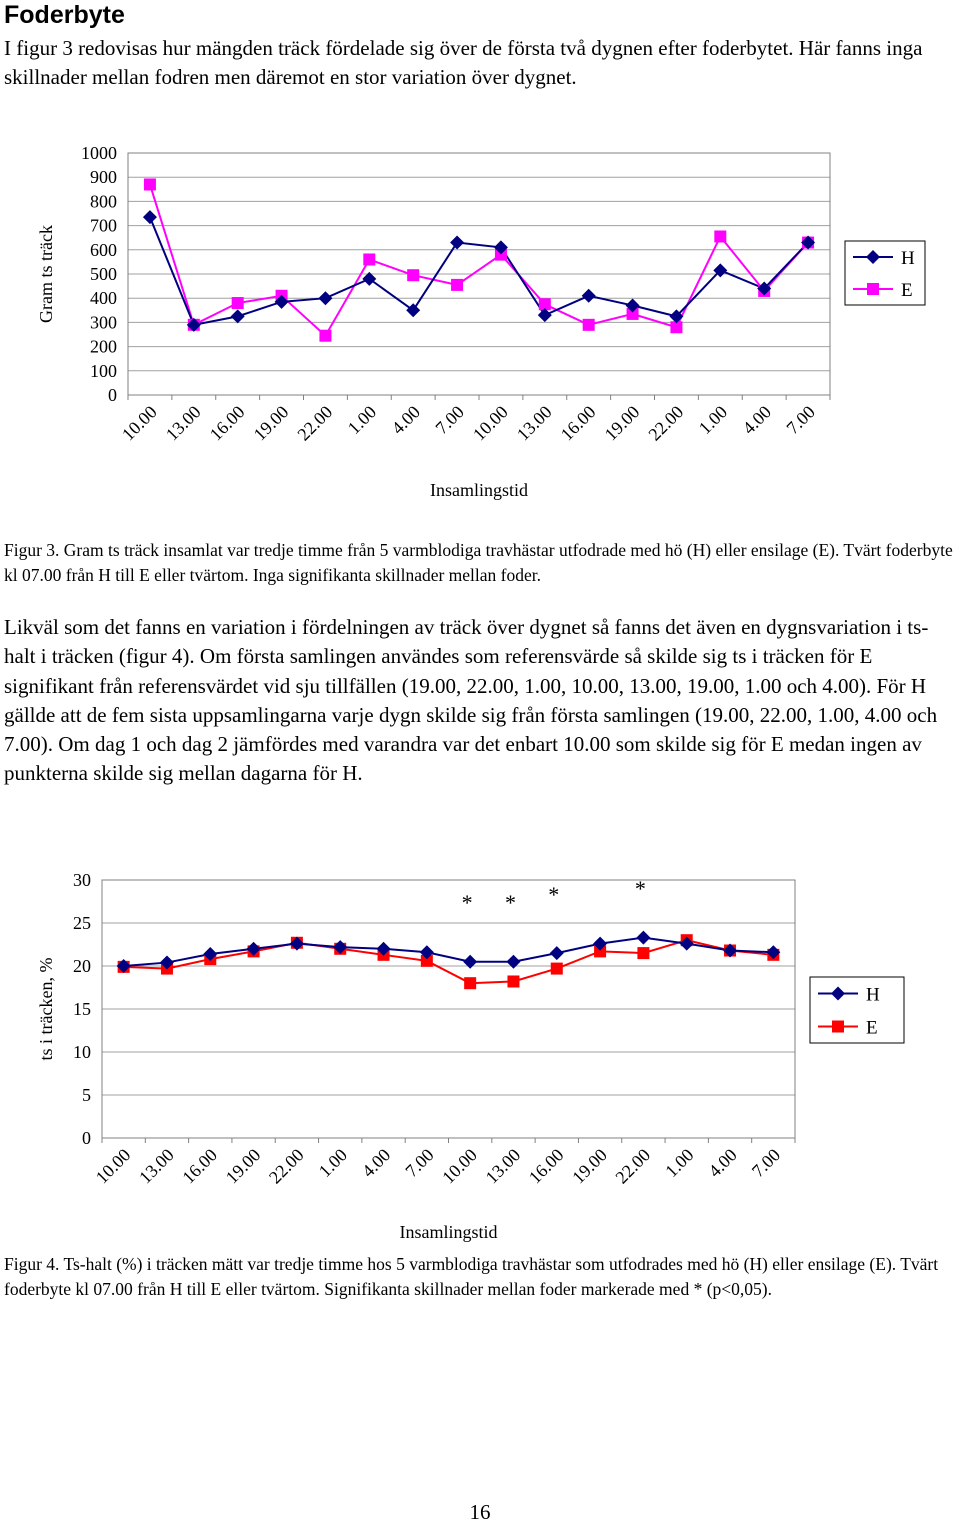 This screenshot has height=1525, width=960. What do you see at coordinates (722, 1163) in the screenshot?
I see `fig4-x-tick-label: 4.00` at bounding box center [722, 1163].